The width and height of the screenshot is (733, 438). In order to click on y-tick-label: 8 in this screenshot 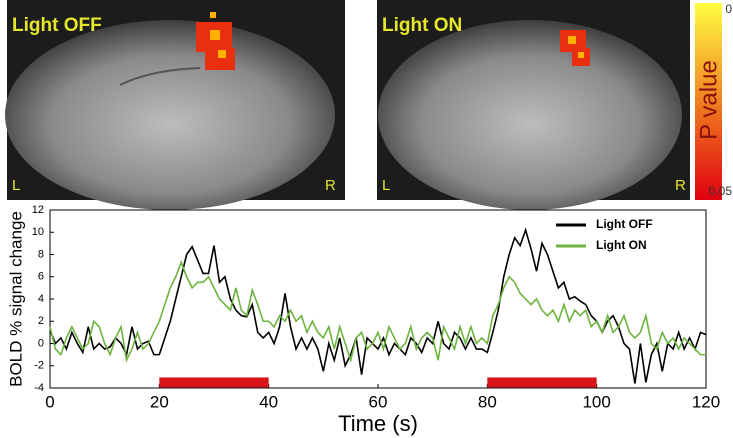, I will do `click(41, 254)`.